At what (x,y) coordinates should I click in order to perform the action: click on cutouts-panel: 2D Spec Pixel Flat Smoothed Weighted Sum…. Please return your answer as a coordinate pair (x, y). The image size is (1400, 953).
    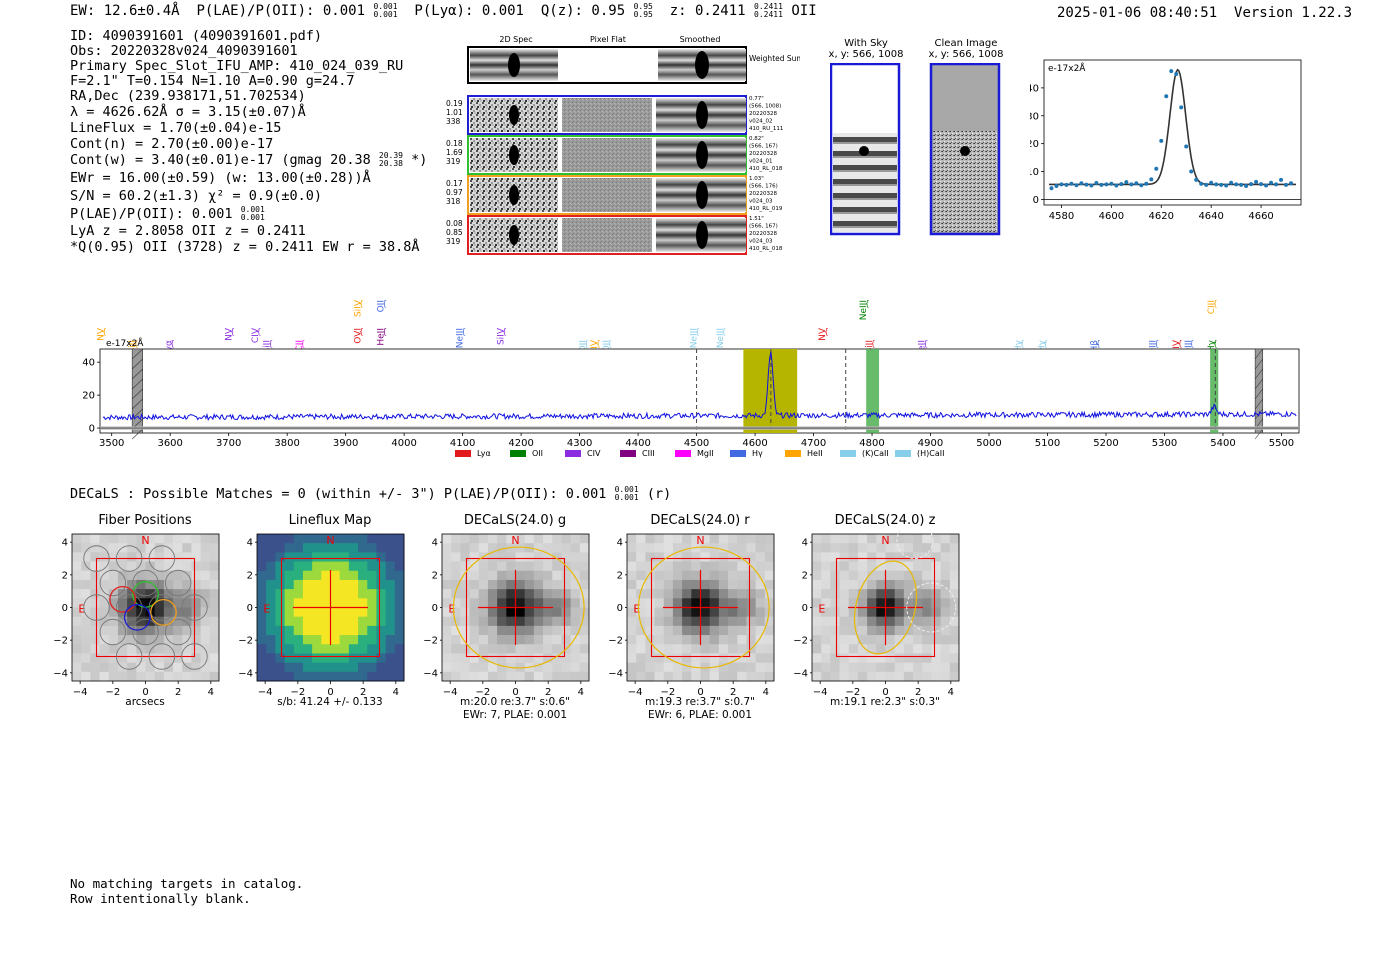
    Looking at the image, I should click on (623, 145).